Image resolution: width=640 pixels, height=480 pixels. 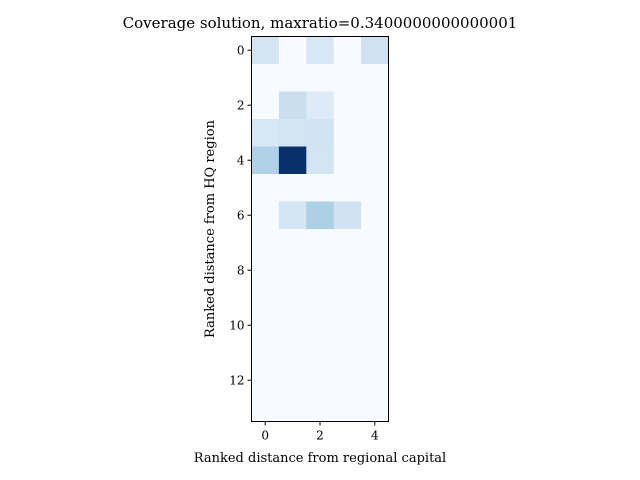 I want to click on x-tick-label: 4, so click(x=375, y=436).